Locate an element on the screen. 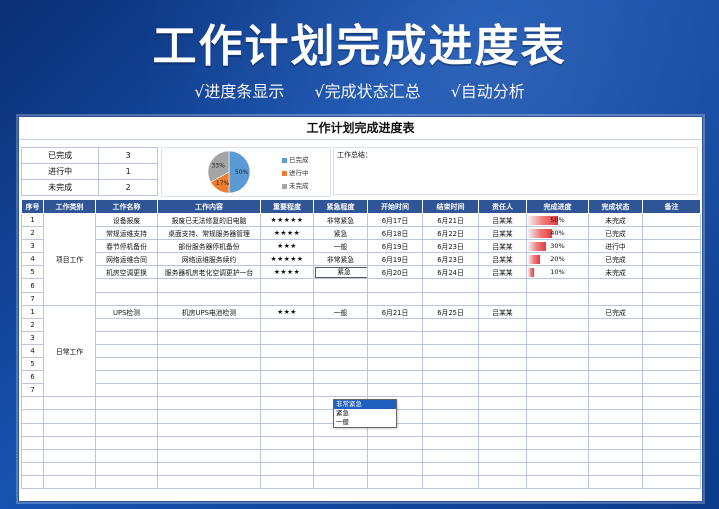 Image resolution: width=719 pixels, height=509 pixels. urgency-cell: 一般 is located at coordinates (340, 311).